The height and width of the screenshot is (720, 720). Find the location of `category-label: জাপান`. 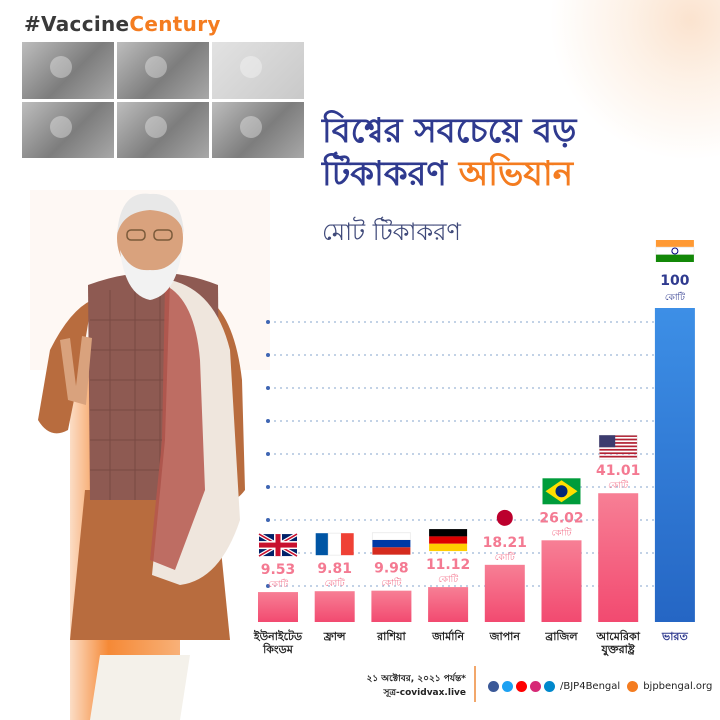

category-label: জাপান is located at coordinates (505, 636).